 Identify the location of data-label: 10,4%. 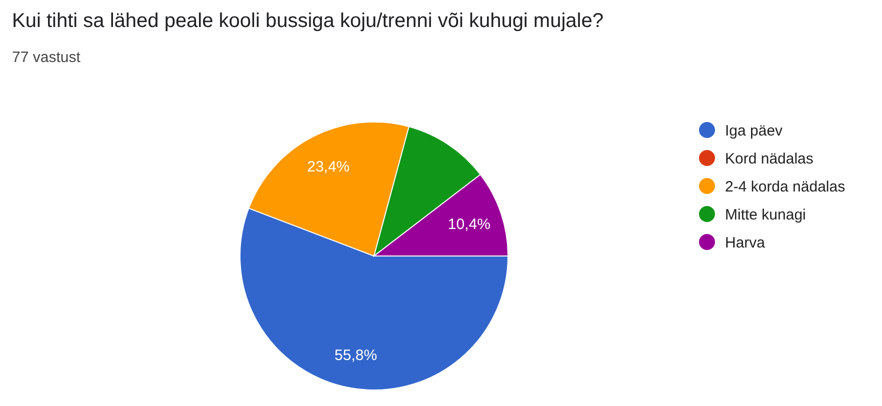
(469, 224).